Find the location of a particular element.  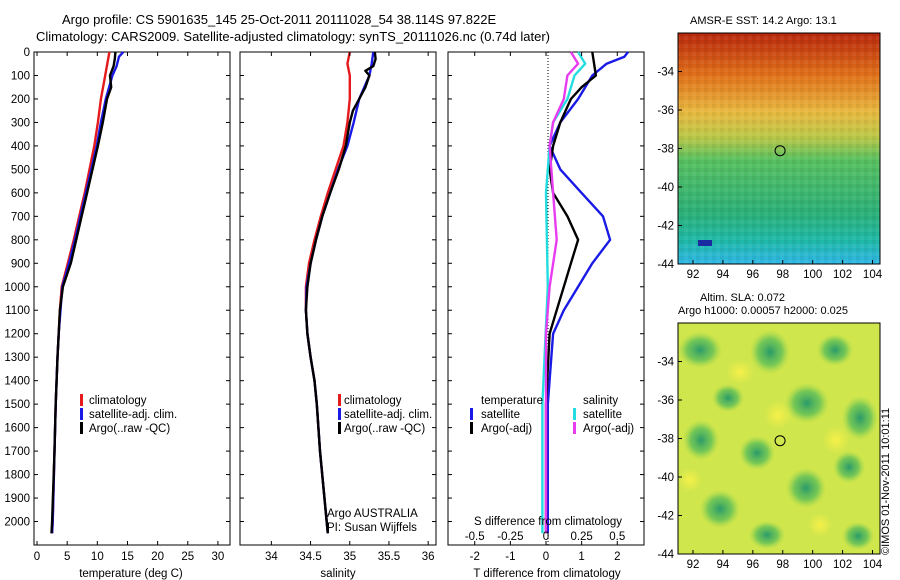

sst-map: 92 94 96 98 100 102 104 -34 -36 -38 -40 -42 -44 is located at coordinates (770, 156).